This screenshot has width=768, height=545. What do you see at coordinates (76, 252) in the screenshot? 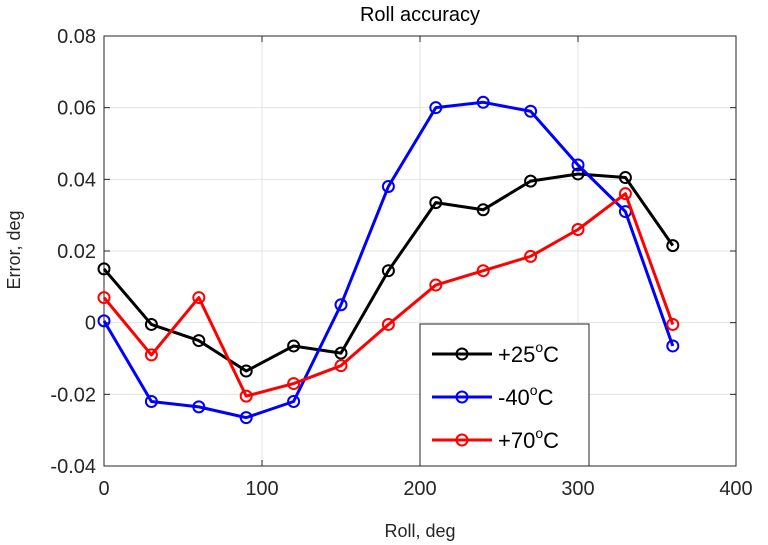
I see `y-tick-label: 0.02` at bounding box center [76, 252].